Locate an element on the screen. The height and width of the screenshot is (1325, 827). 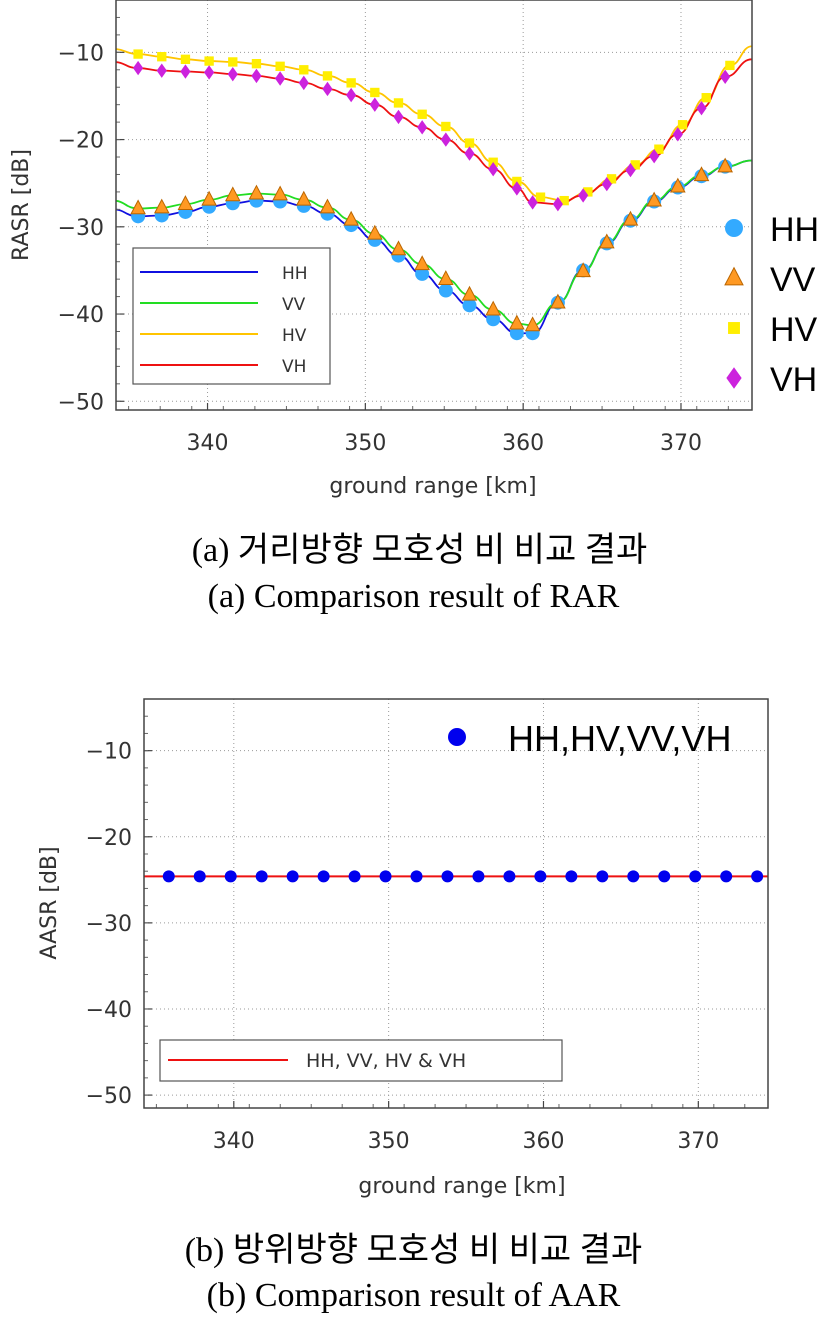
legend-label-vh: VH is located at coordinates (294, 367).